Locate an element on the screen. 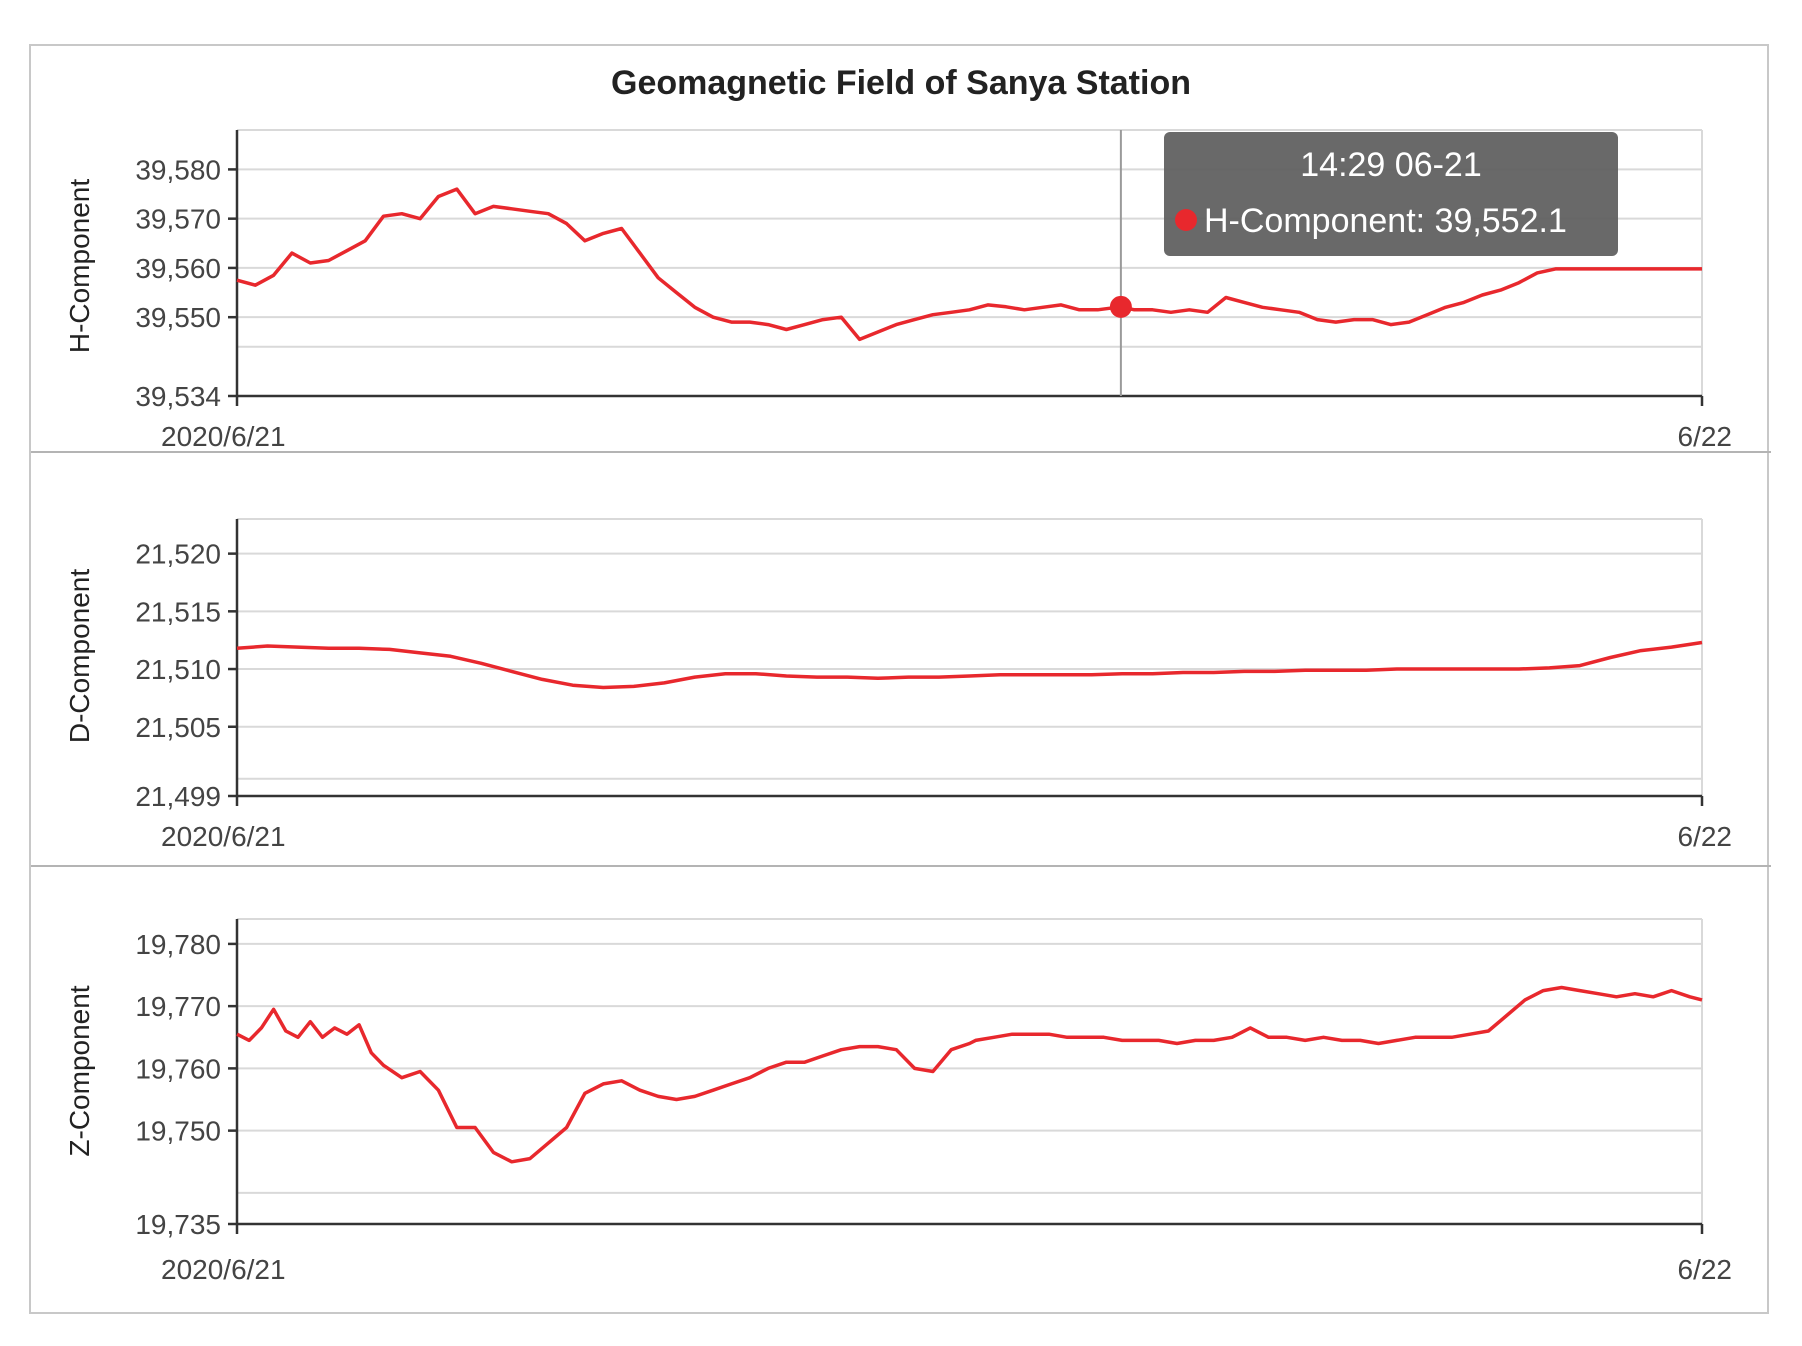 This screenshot has height=1346, width=1802. series-line-h-component is located at coordinates (969, 264).